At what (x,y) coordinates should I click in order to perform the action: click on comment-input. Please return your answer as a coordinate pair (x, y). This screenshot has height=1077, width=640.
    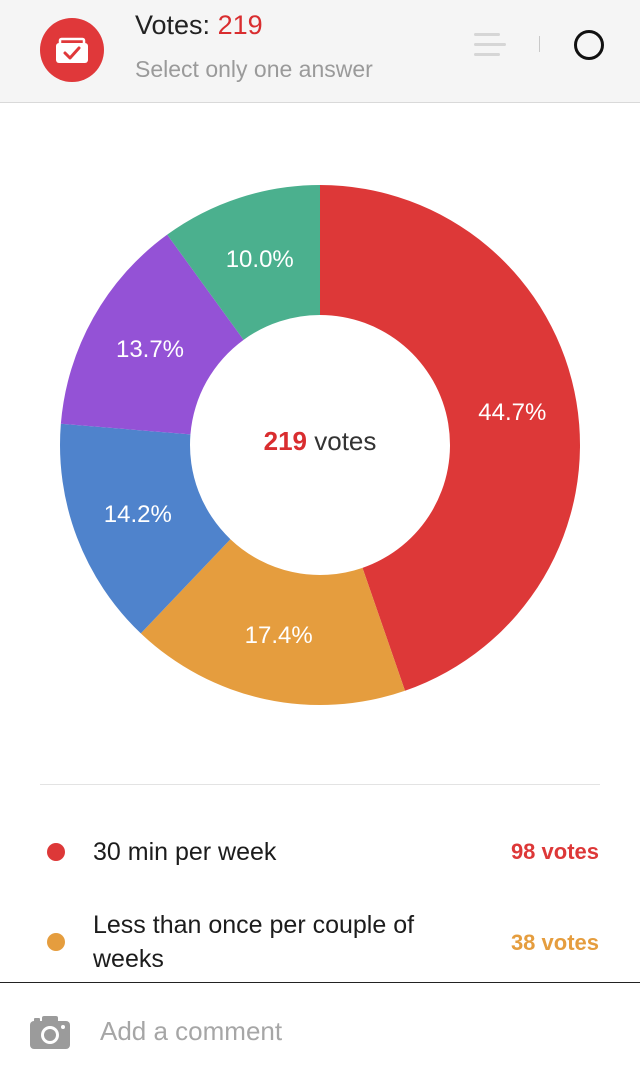
    Looking at the image, I should click on (350, 1031).